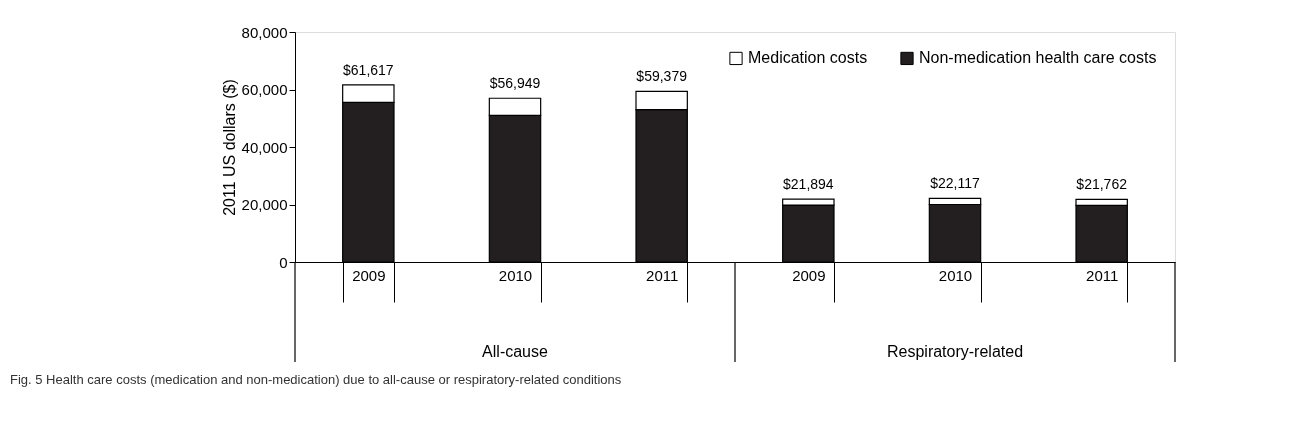 The height and width of the screenshot is (425, 1290). I want to click on y-tick-label: 40,000, so click(264, 147).